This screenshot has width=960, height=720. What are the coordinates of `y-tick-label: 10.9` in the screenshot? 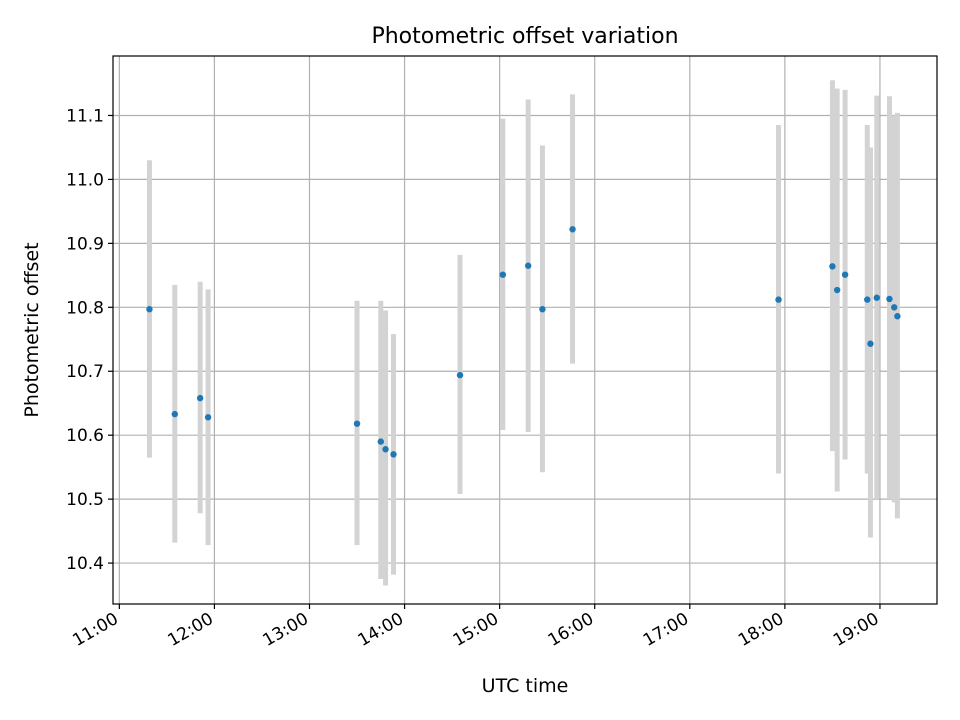 It's located at (85, 244).